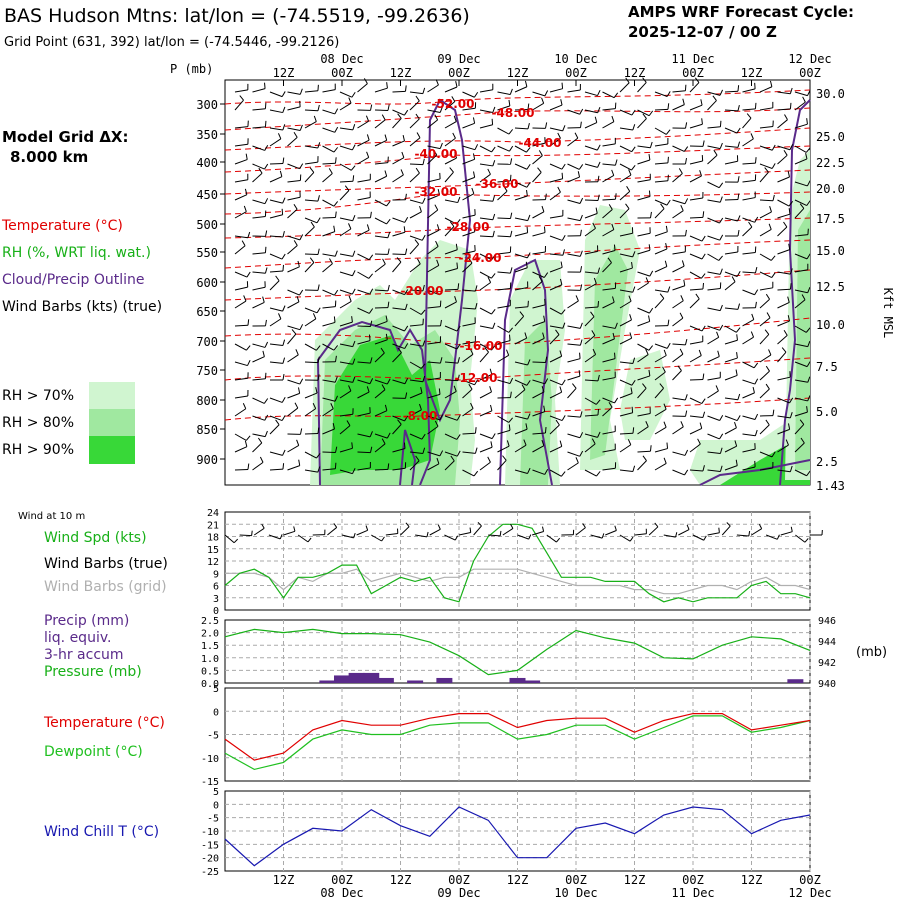 This screenshot has height=900, width=900. Describe the element at coordinates (216, 587) in the screenshot. I see `y-tick-label: 6` at that location.